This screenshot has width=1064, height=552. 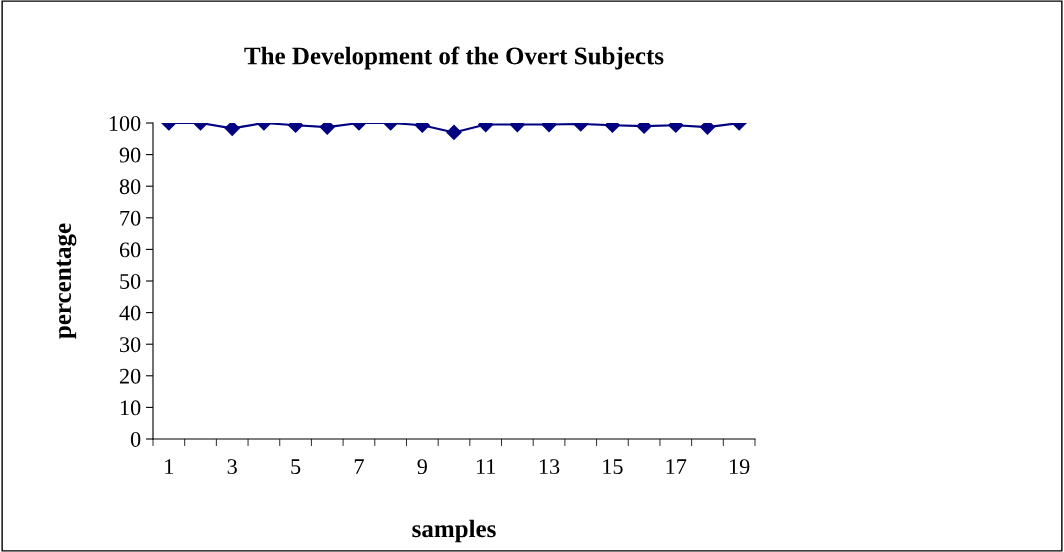 I want to click on x-tick-label: 13, so click(x=549, y=467).